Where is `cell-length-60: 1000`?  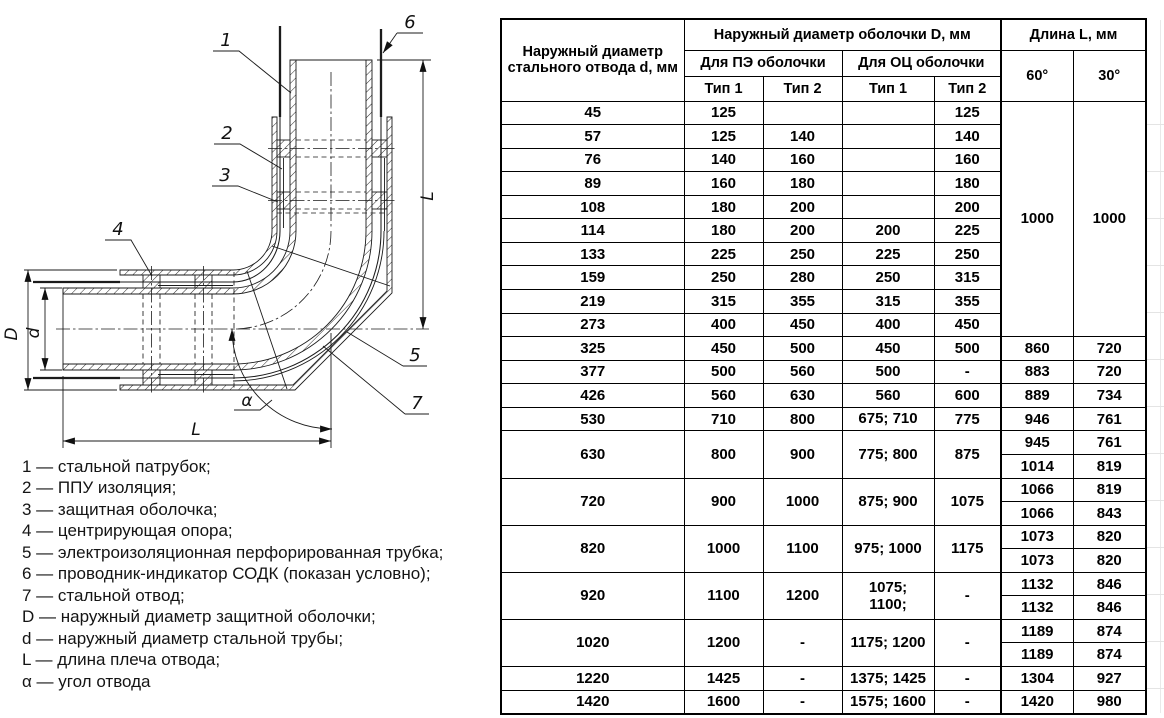 cell-length-60: 1000 is located at coordinates (1037, 219).